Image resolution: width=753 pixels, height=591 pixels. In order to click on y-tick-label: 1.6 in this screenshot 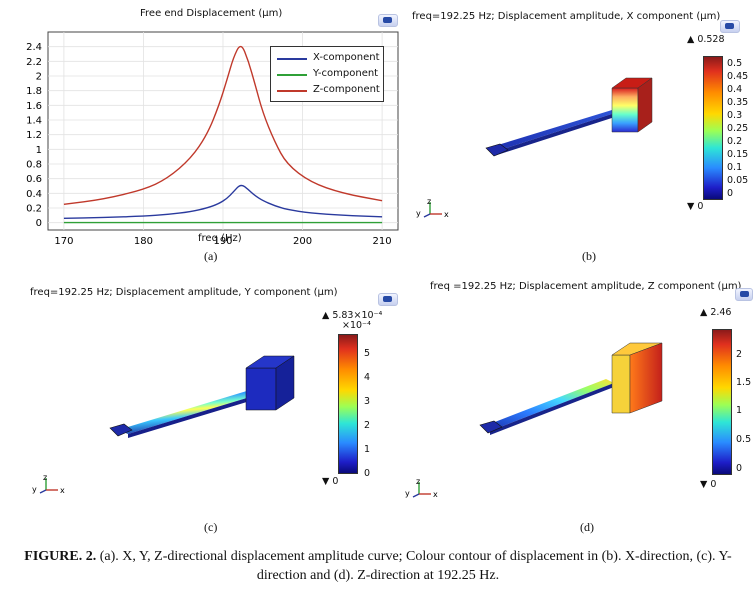, I will do `click(34, 106)`.